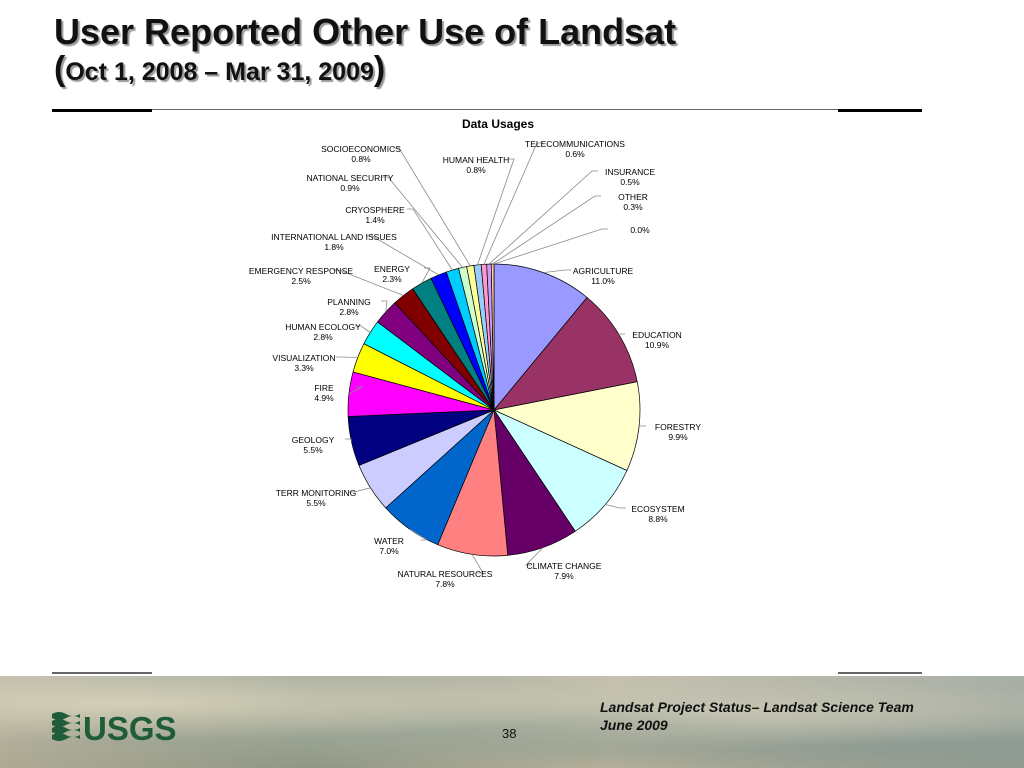  What do you see at coordinates (60, 69) in the screenshot?
I see `title-paren-open: (` at bounding box center [60, 69].